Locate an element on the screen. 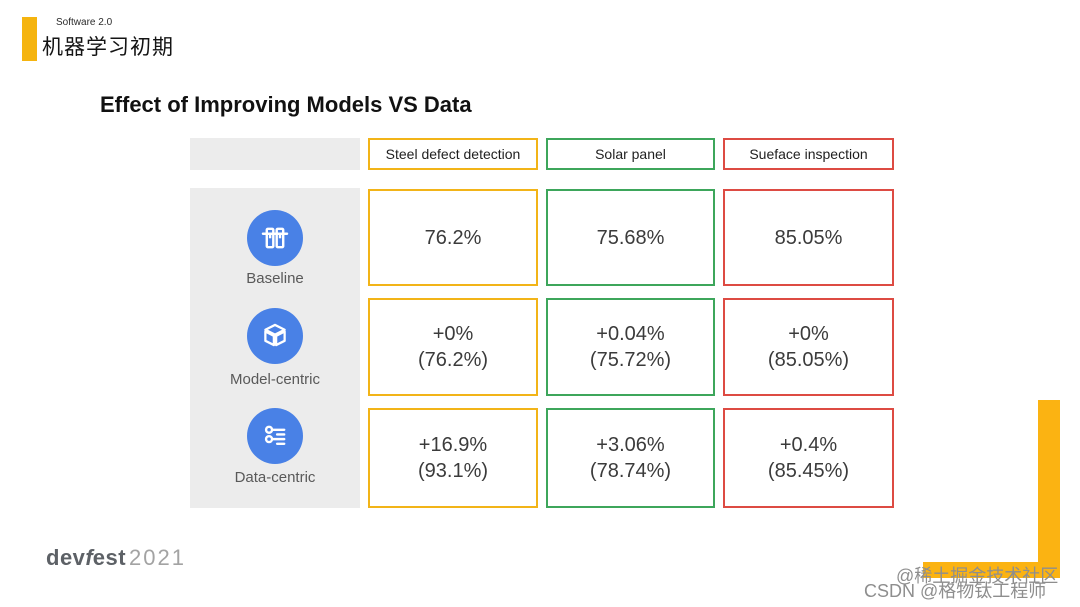 The height and width of the screenshot is (607, 1080). decorative-vertical-bar is located at coordinates (1049, 489).